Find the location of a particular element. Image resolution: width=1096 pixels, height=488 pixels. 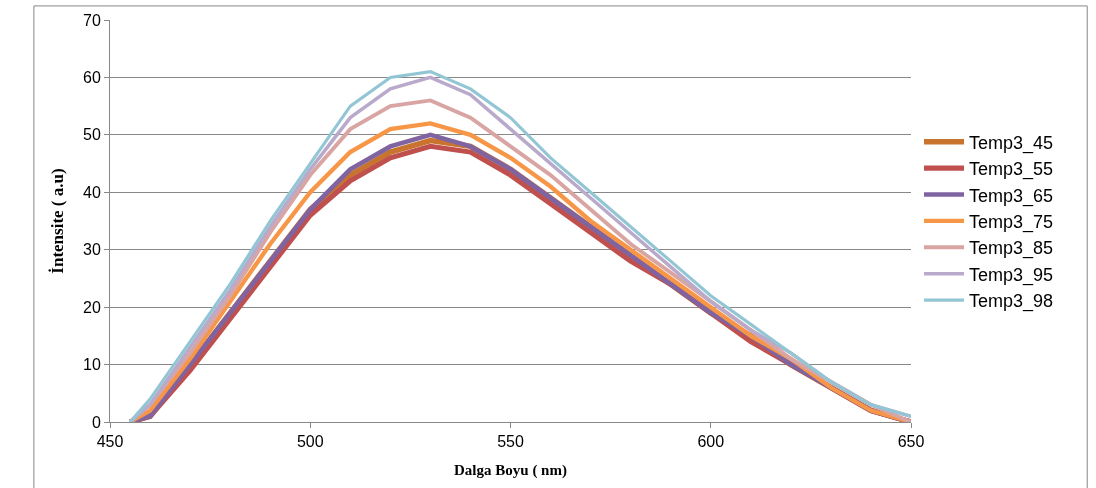

legend-label: Temp3_98 is located at coordinates (1011, 302).